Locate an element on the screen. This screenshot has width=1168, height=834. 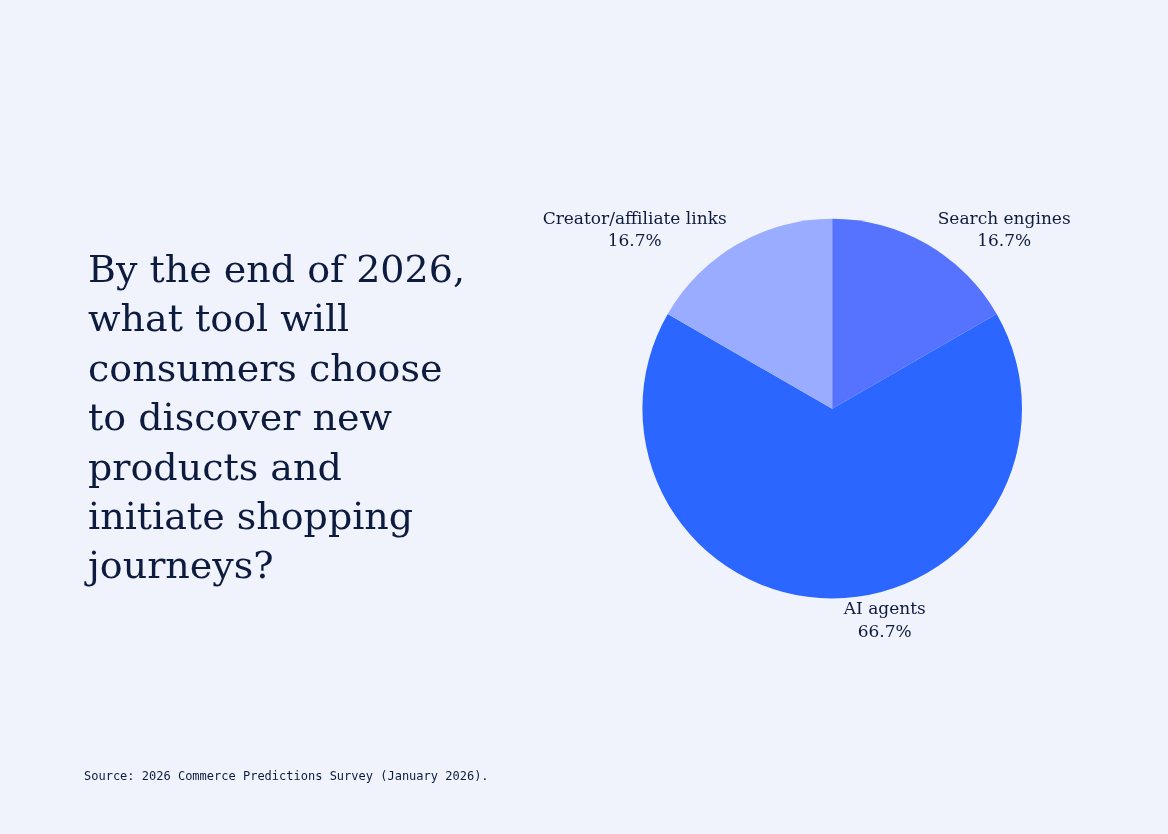
slice-label: AI agents is located at coordinates (884, 608).